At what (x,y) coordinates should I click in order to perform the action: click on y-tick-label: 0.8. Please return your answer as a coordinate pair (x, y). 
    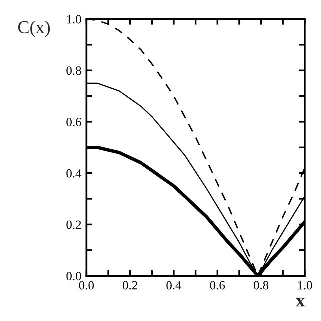
    Looking at the image, I should click on (74, 71).